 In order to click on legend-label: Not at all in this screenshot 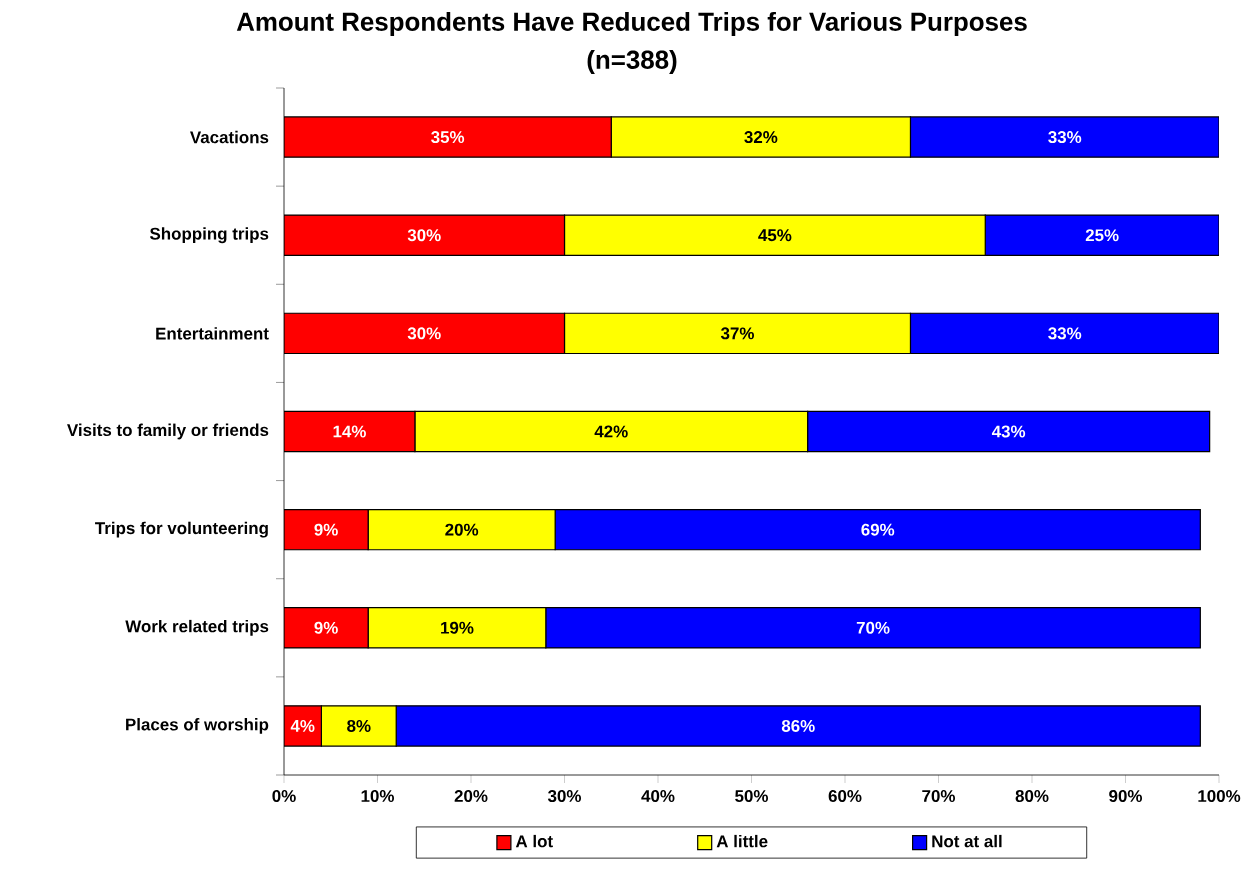, I will do `click(967, 841)`.